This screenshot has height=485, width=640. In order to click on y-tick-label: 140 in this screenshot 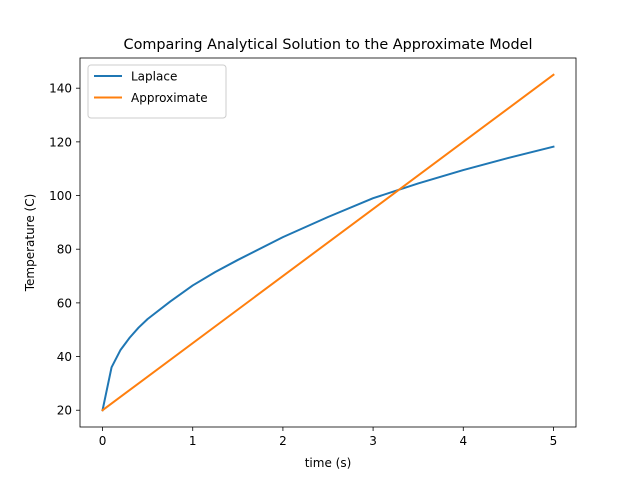, I will do `click(60, 89)`.